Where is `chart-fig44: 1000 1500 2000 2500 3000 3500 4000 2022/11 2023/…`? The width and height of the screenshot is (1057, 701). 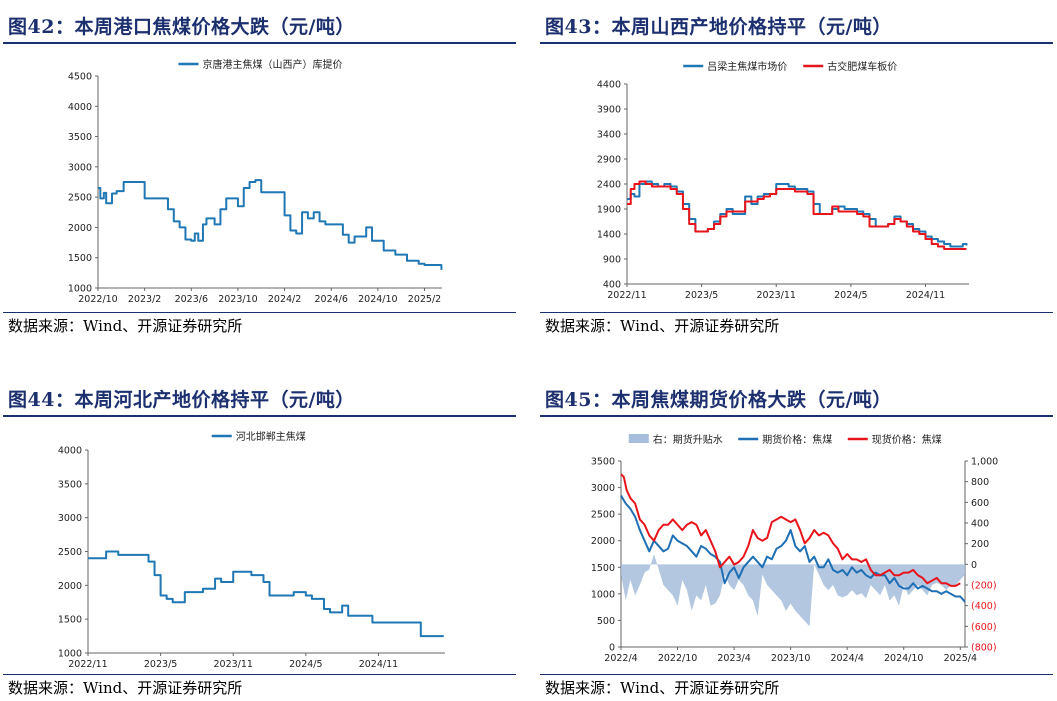
chart-fig44: 1000 1500 2000 2500 3000 3500 4000 2022/11 2023/… is located at coordinates (251, 550).